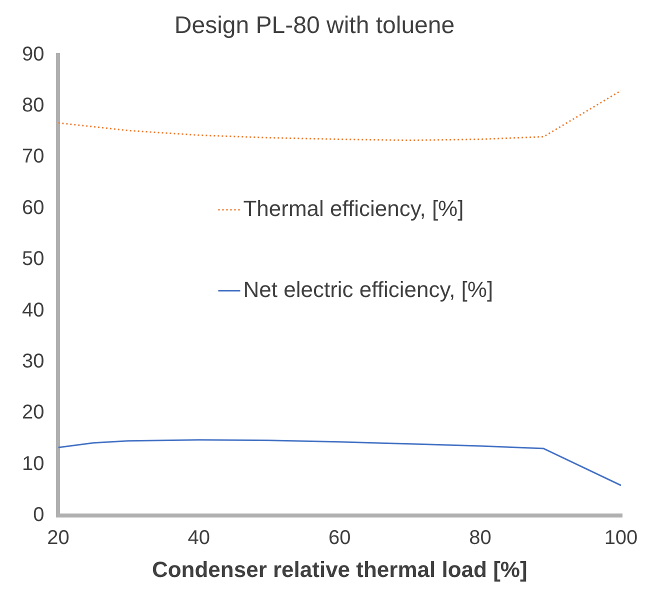 The image size is (649, 598). Describe the element at coordinates (314, 26) in the screenshot. I see `chart-title: Design PL-80 with toluene` at that location.